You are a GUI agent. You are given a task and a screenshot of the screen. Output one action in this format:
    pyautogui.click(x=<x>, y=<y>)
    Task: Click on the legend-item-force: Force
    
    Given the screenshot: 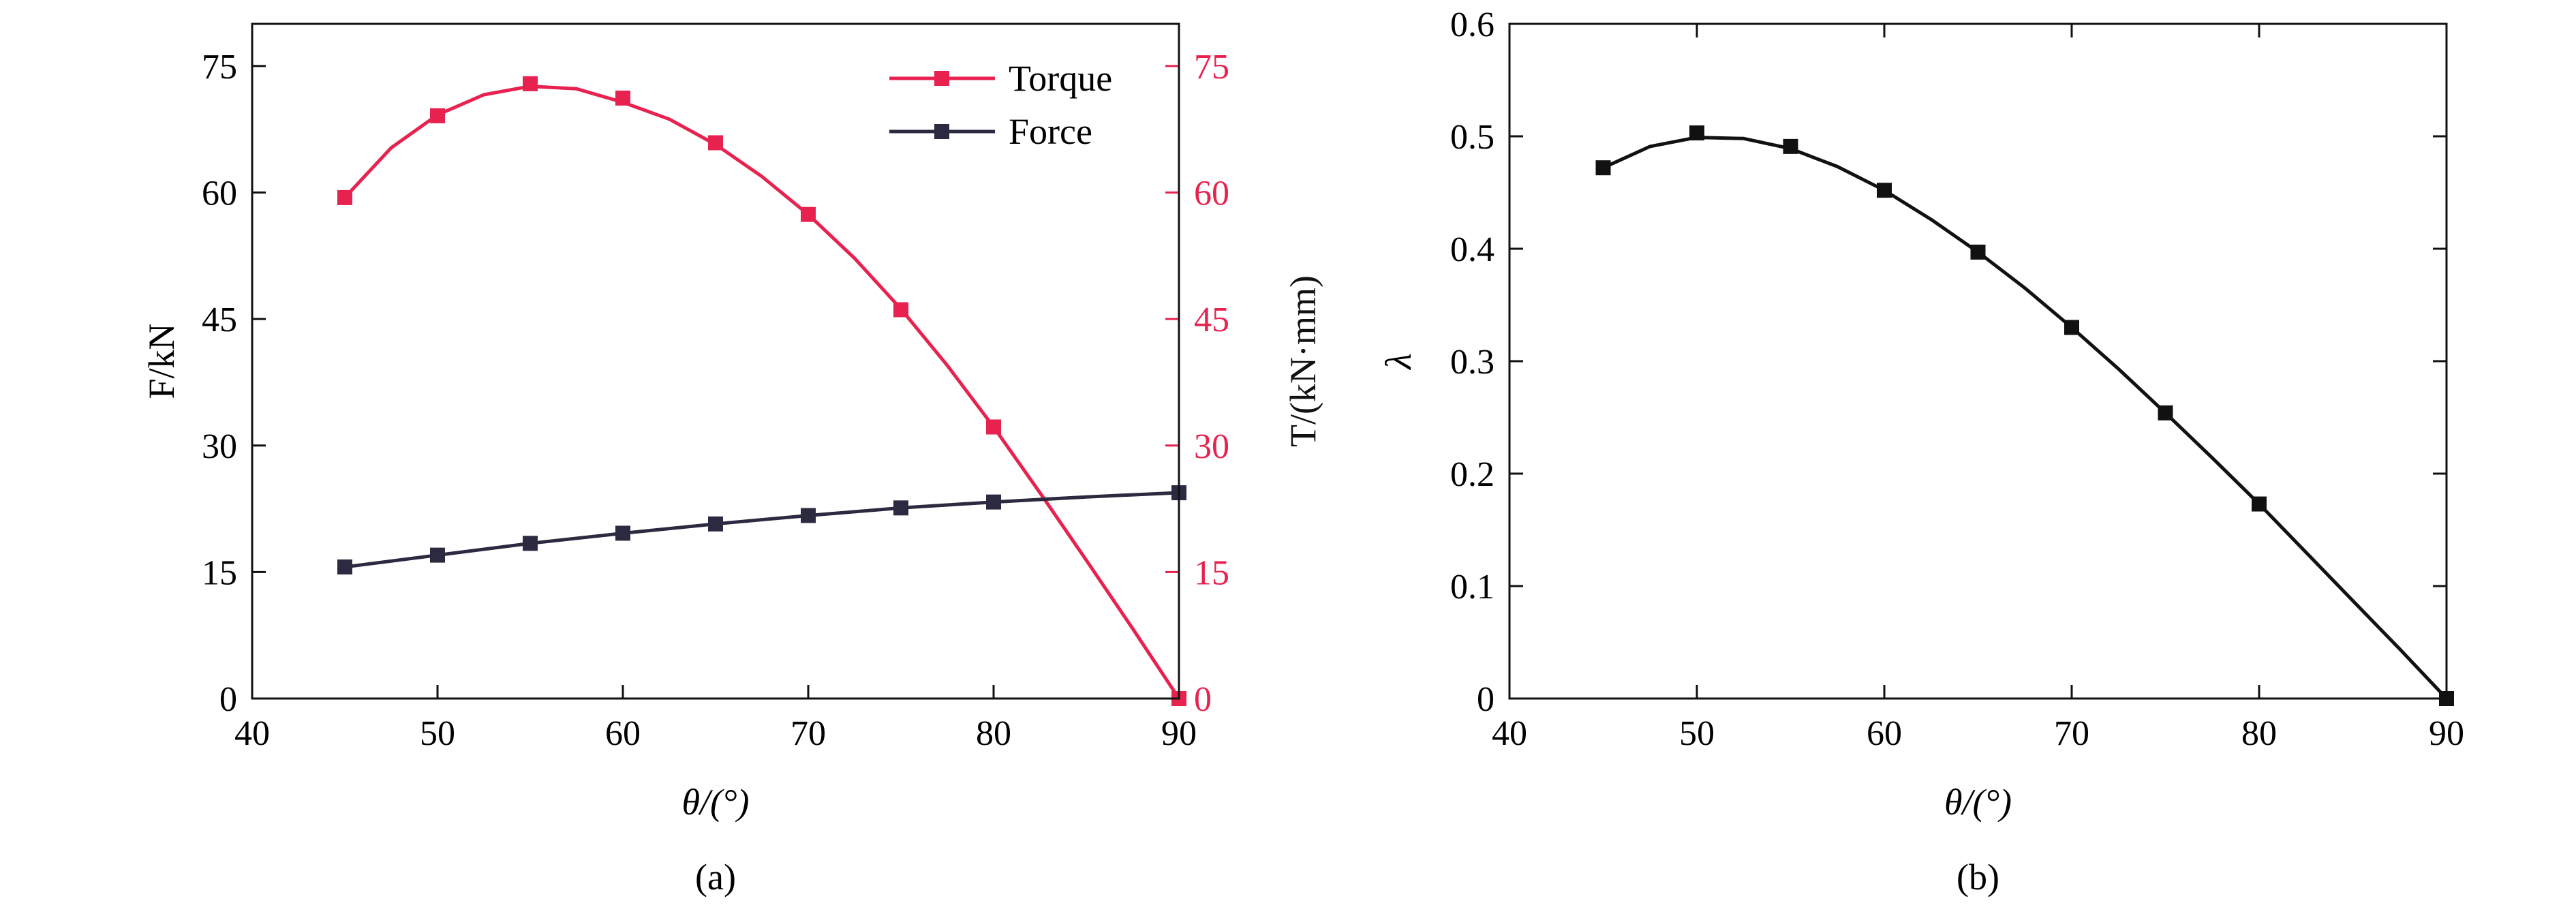 What is the action you would take?
    pyautogui.click(x=990, y=131)
    